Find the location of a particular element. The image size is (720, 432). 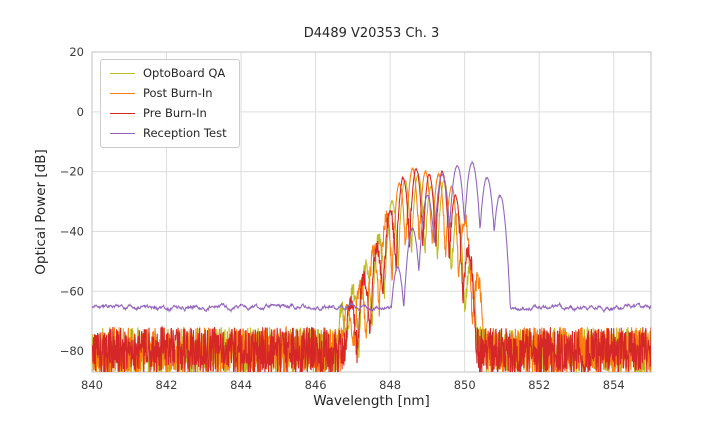

x-tick-label: 850 is located at coordinates (465, 385).